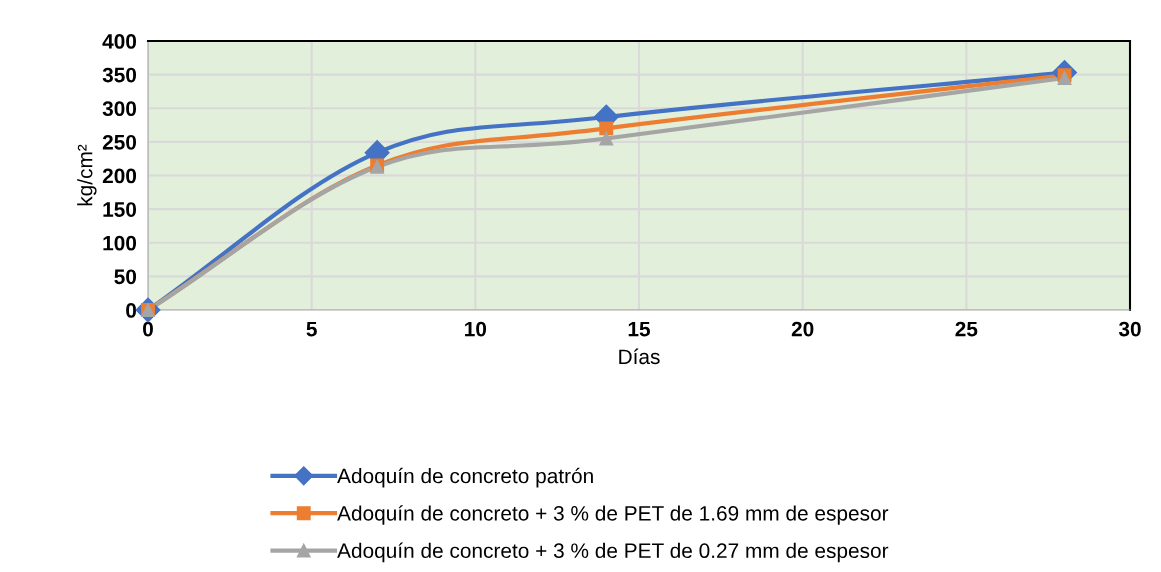 This screenshot has width=1161, height=572. What do you see at coordinates (119, 109) in the screenshot?
I see `y-tick-label: 300` at bounding box center [119, 109].